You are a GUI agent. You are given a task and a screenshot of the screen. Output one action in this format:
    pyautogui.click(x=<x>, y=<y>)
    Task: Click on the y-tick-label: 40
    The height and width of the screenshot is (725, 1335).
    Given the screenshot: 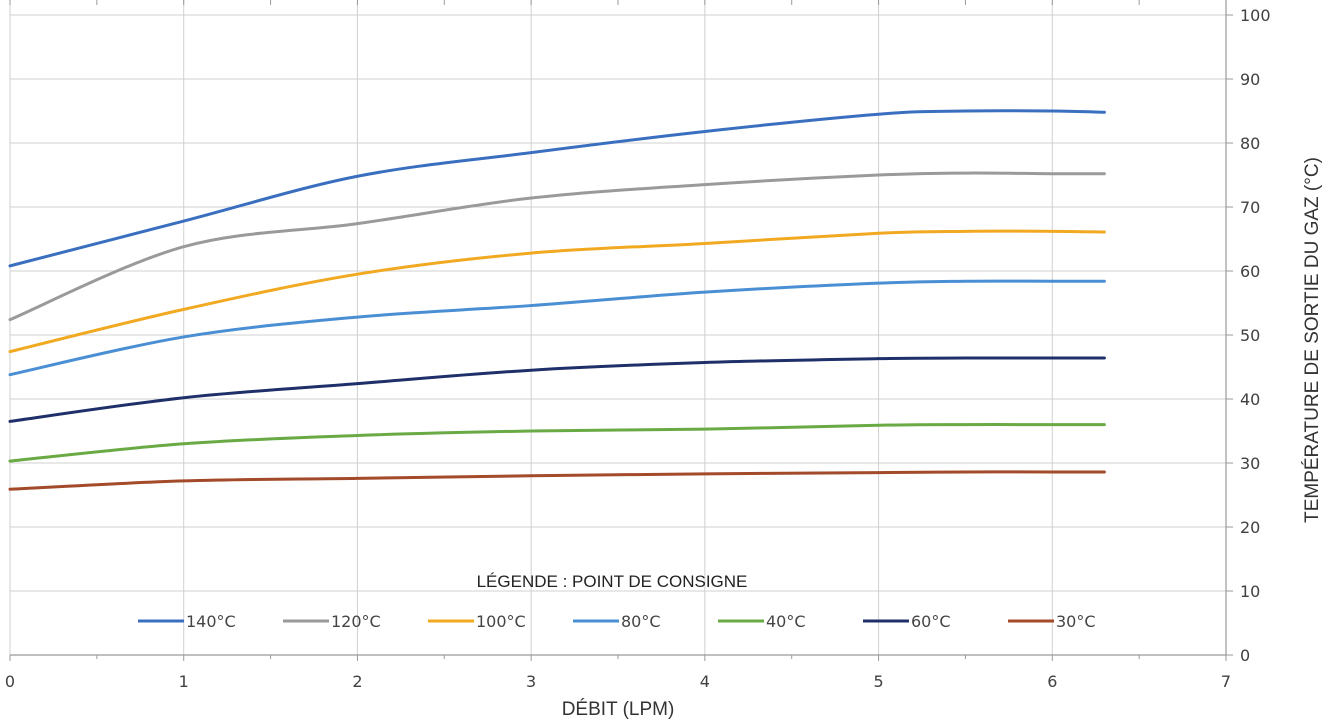 What is the action you would take?
    pyautogui.click(x=1250, y=399)
    